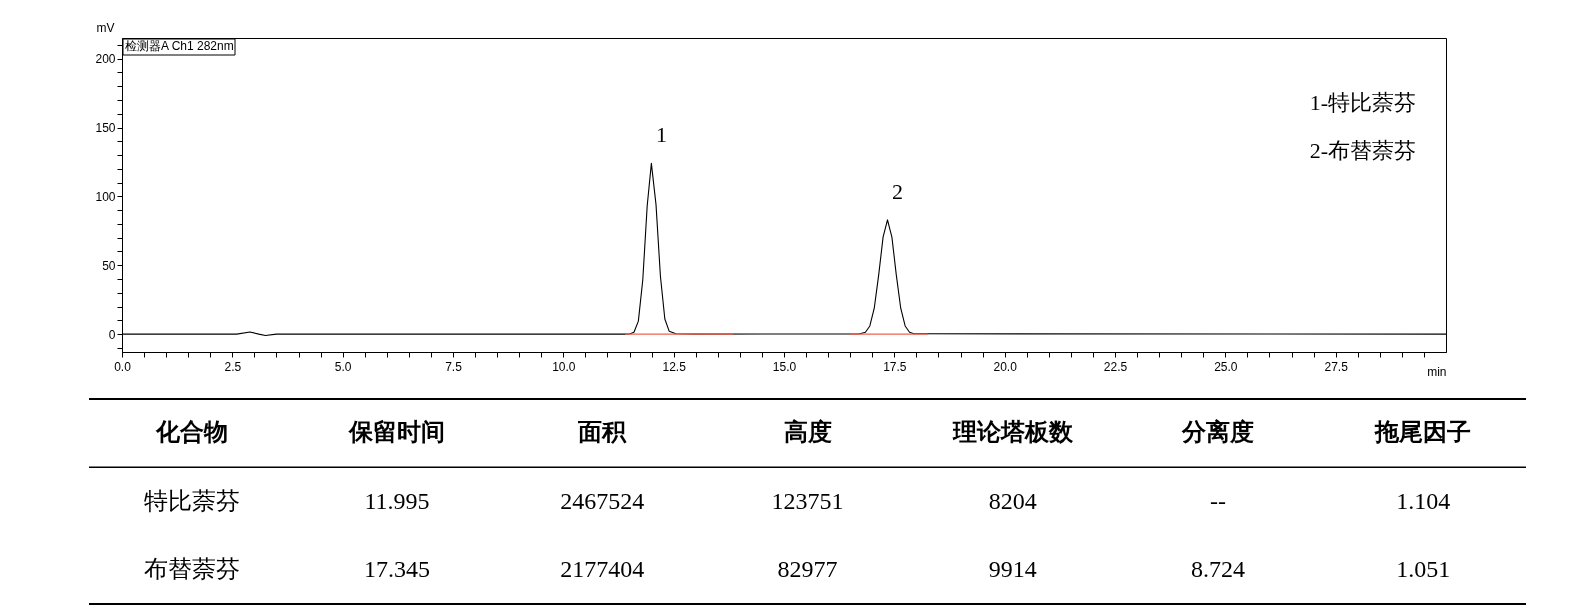 This screenshot has width=1572, height=612. I want to click on text: 123751, so click(807, 500).